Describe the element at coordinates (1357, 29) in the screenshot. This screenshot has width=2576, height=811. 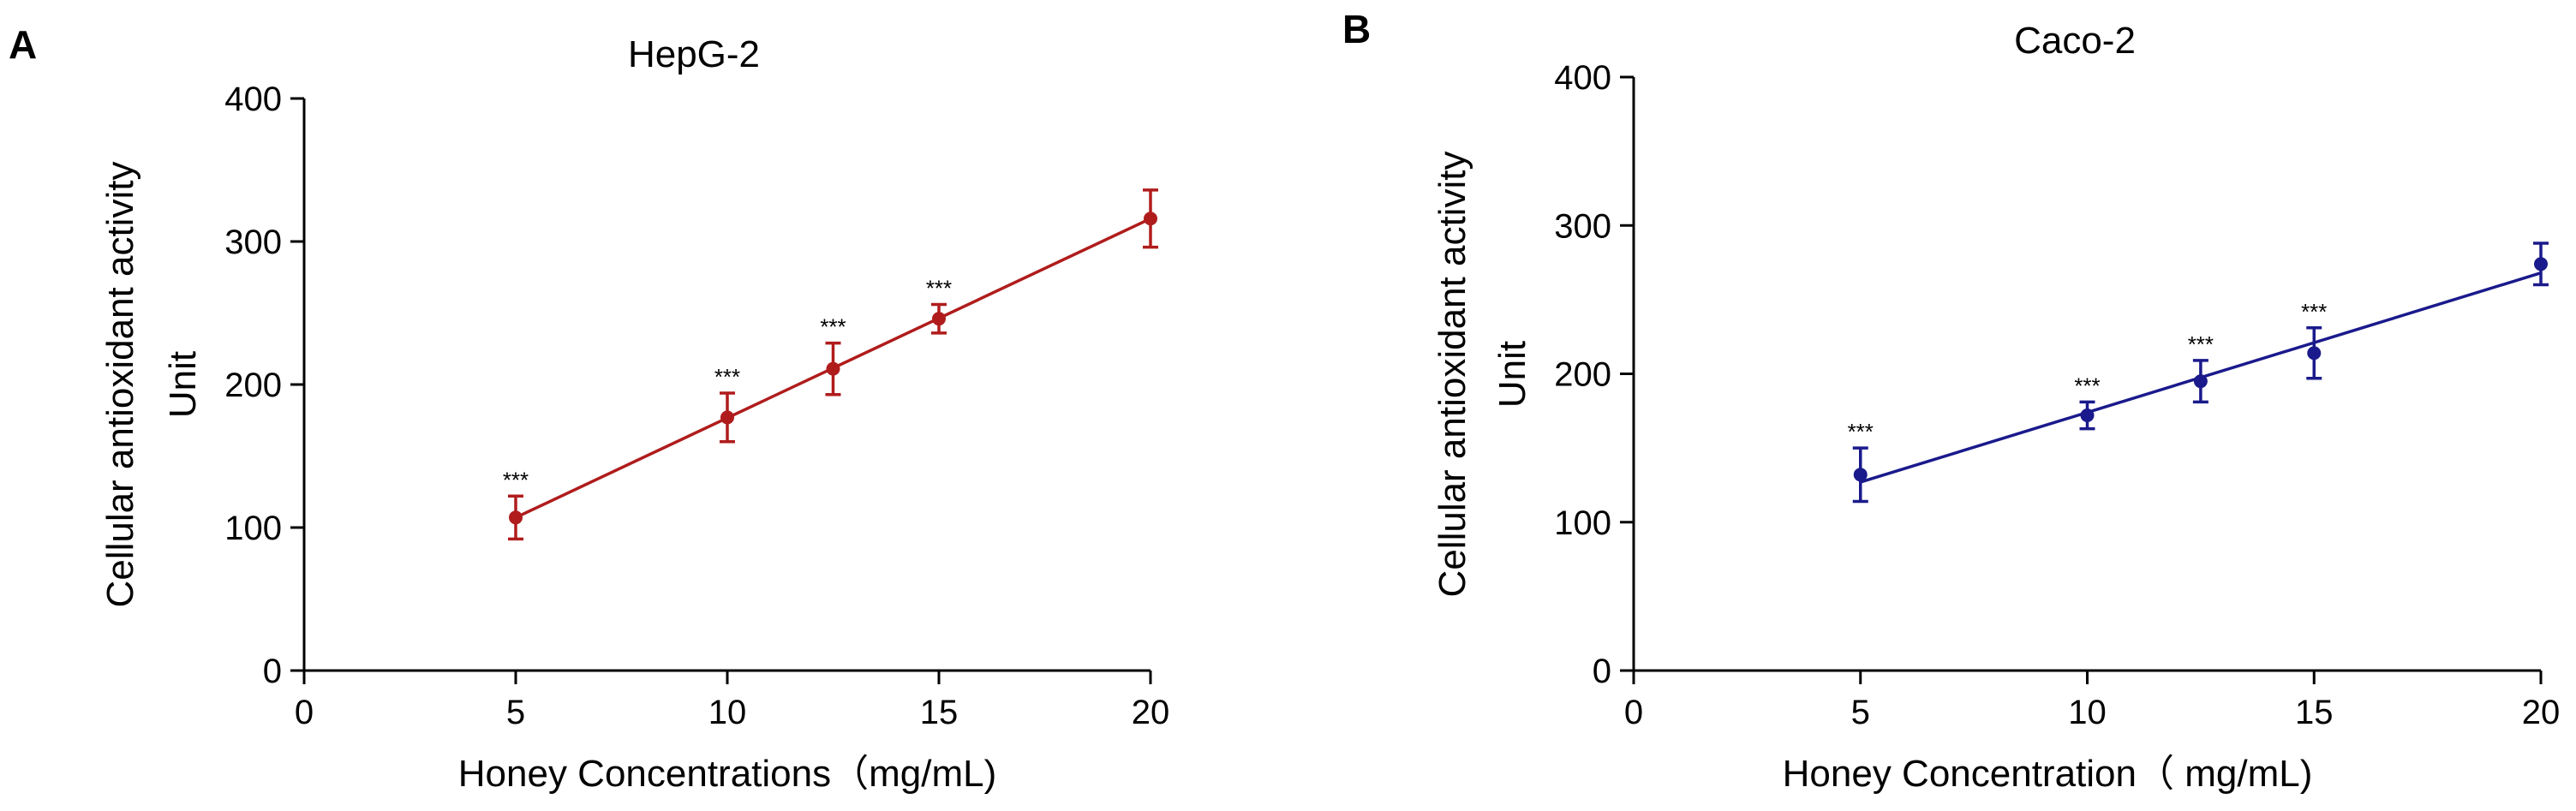
I see `panel-letter-b: B` at that location.